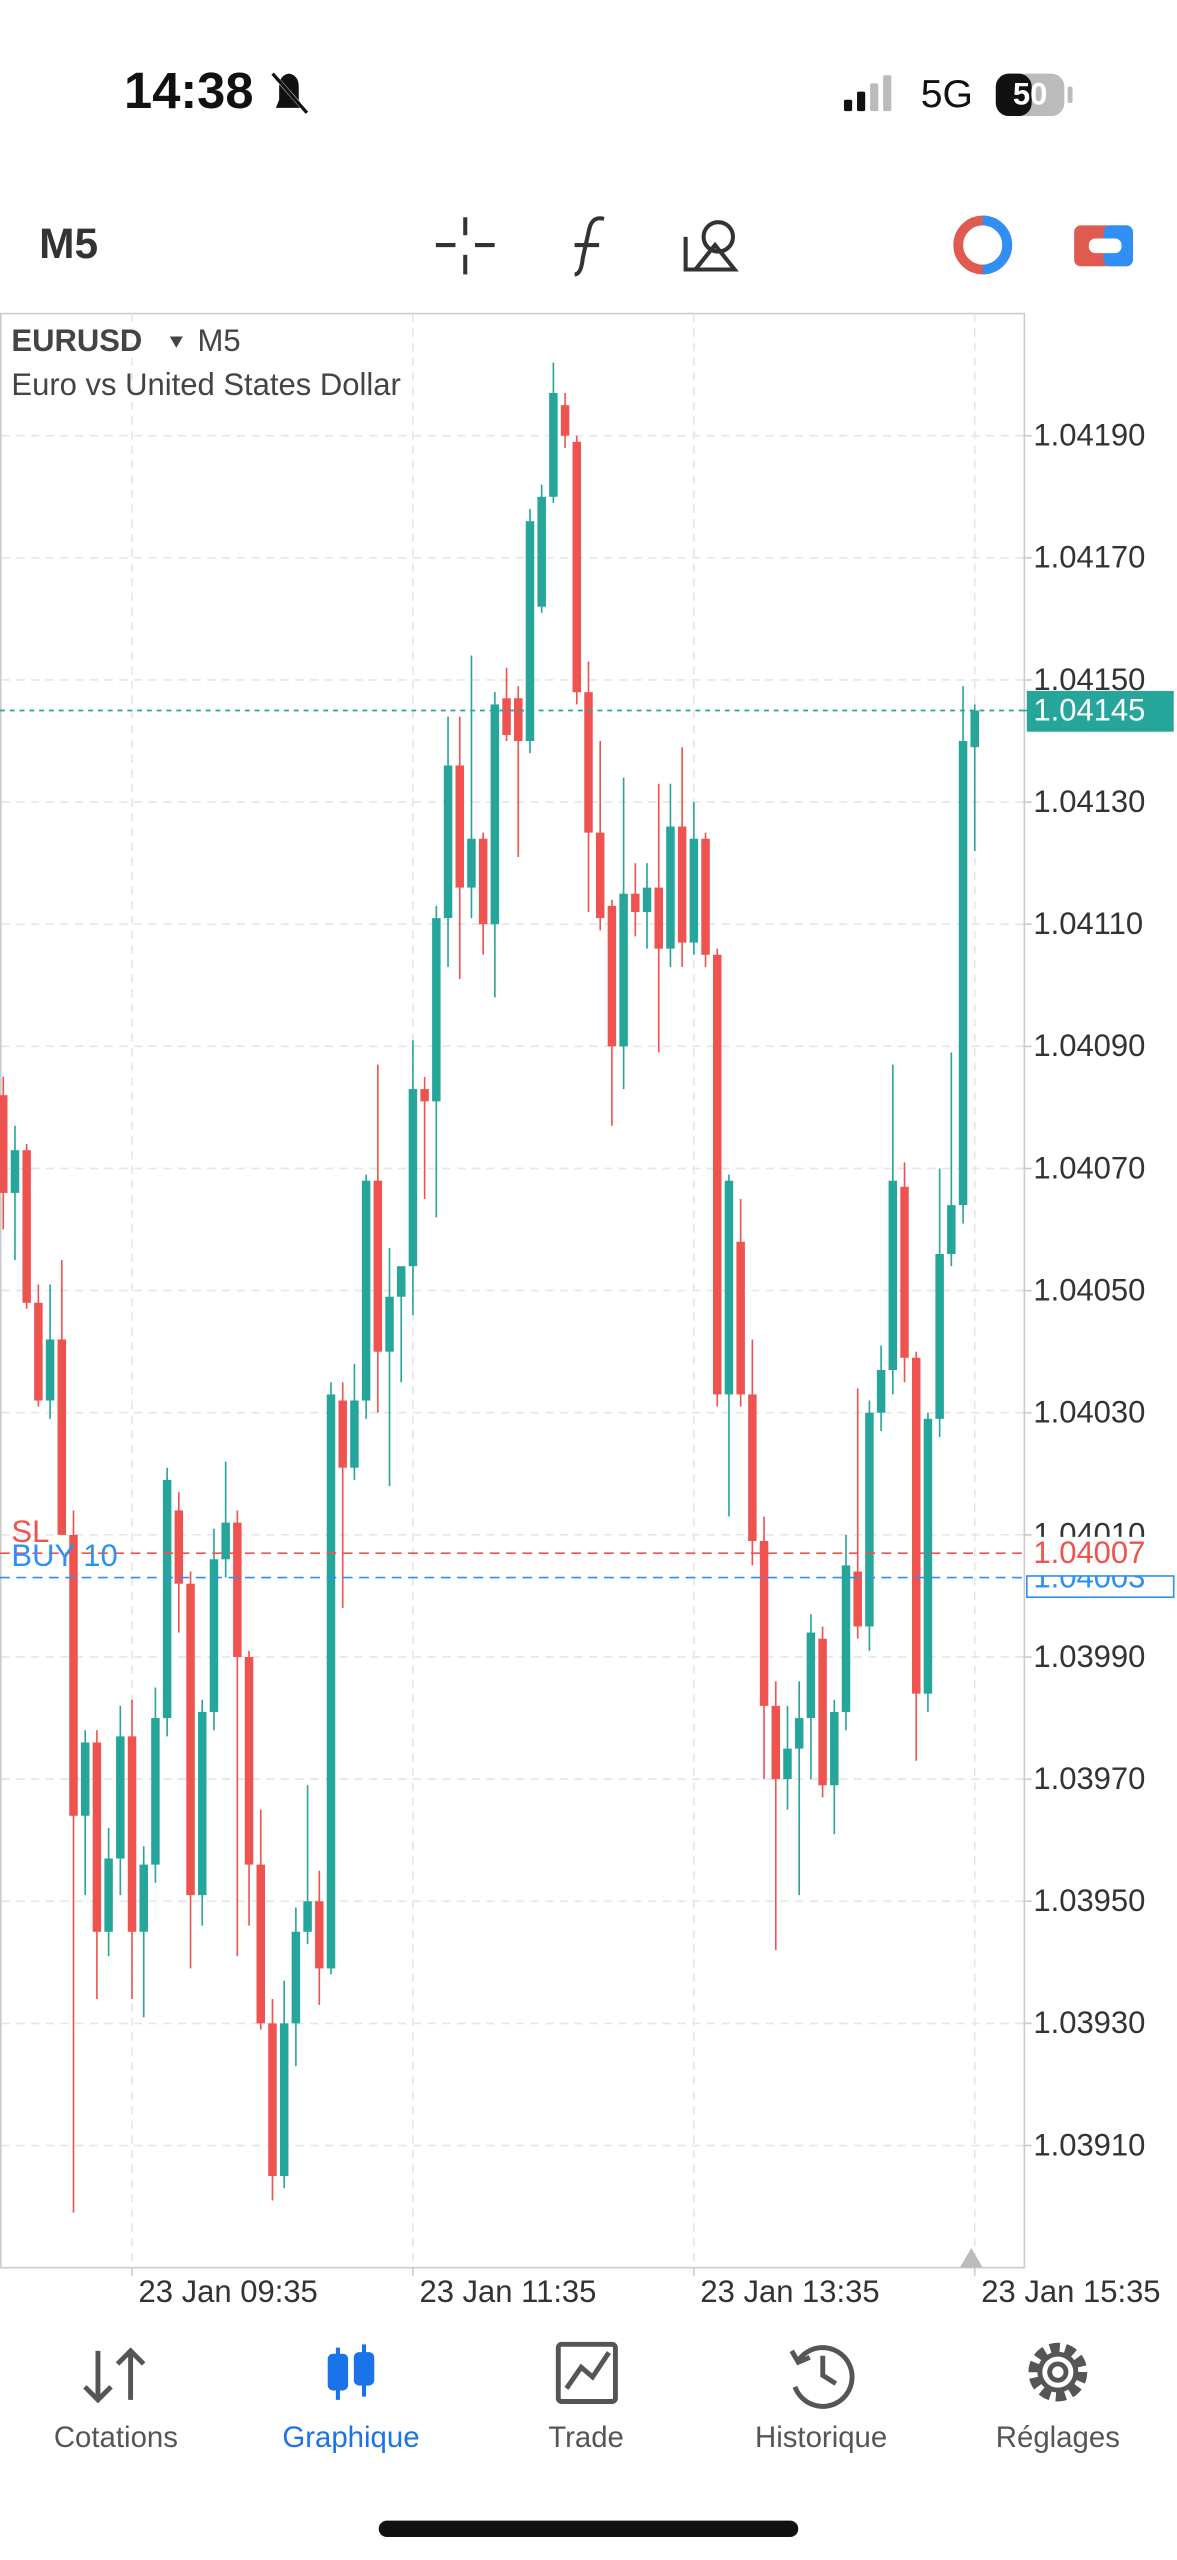 The height and width of the screenshot is (2560, 1177). I want to click on battery-level: 50, so click(1030, 94).